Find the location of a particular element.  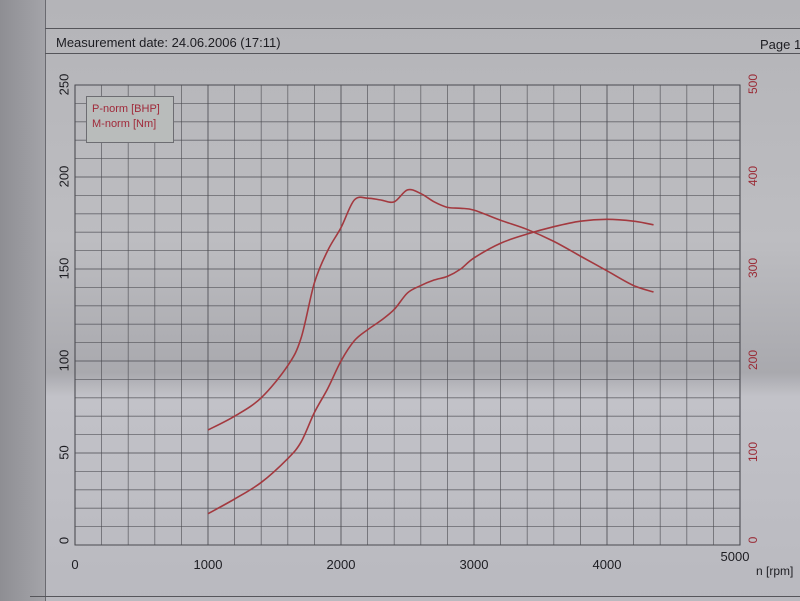

y-left-tick: 250 is located at coordinates (64, 84).